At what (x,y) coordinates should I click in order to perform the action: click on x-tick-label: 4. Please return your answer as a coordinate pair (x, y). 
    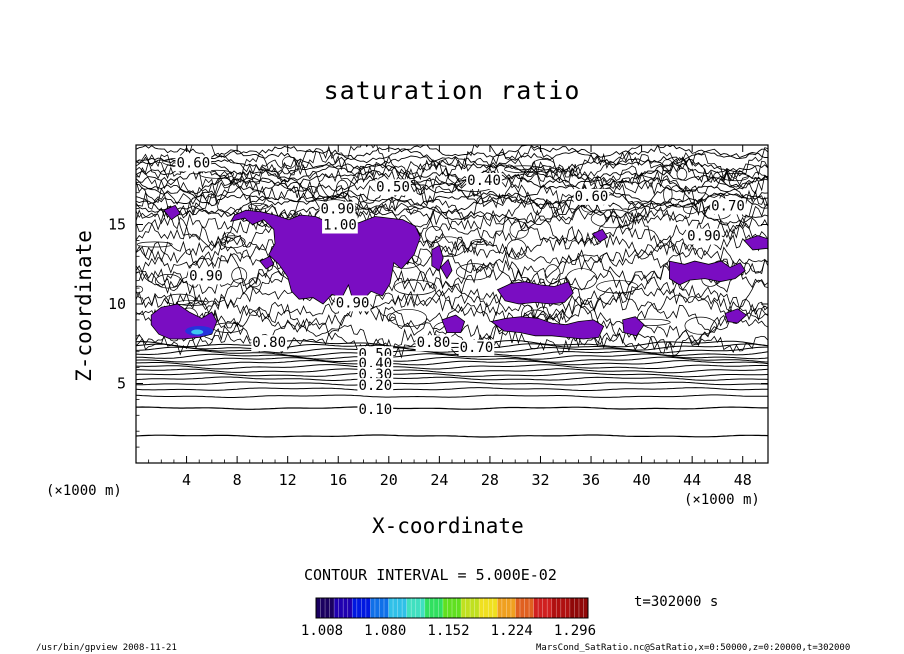
    Looking at the image, I should click on (186, 480).